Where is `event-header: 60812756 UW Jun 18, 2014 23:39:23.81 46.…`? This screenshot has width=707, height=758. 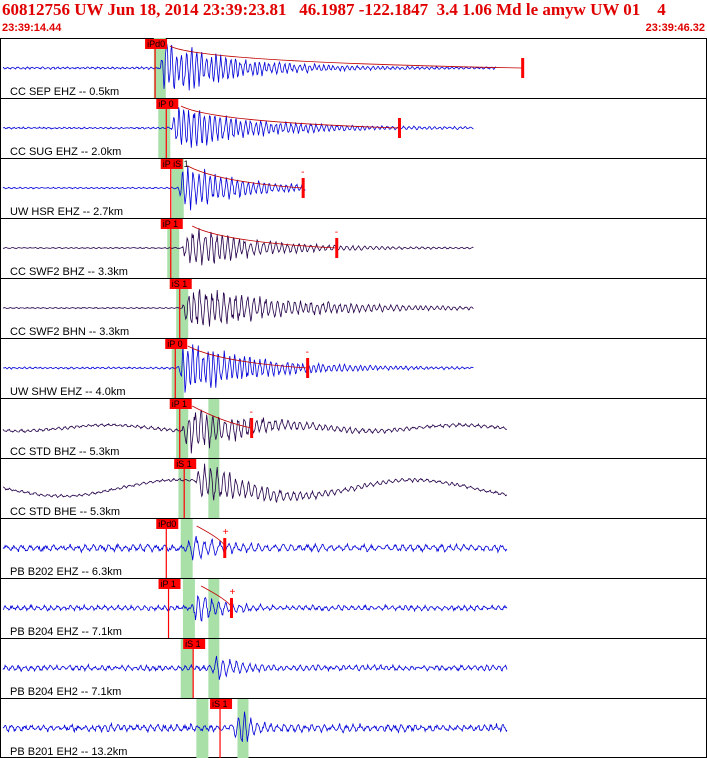 event-header: 60812756 UW Jun 18, 2014 23:39:23.81 46.… is located at coordinates (353, 20).